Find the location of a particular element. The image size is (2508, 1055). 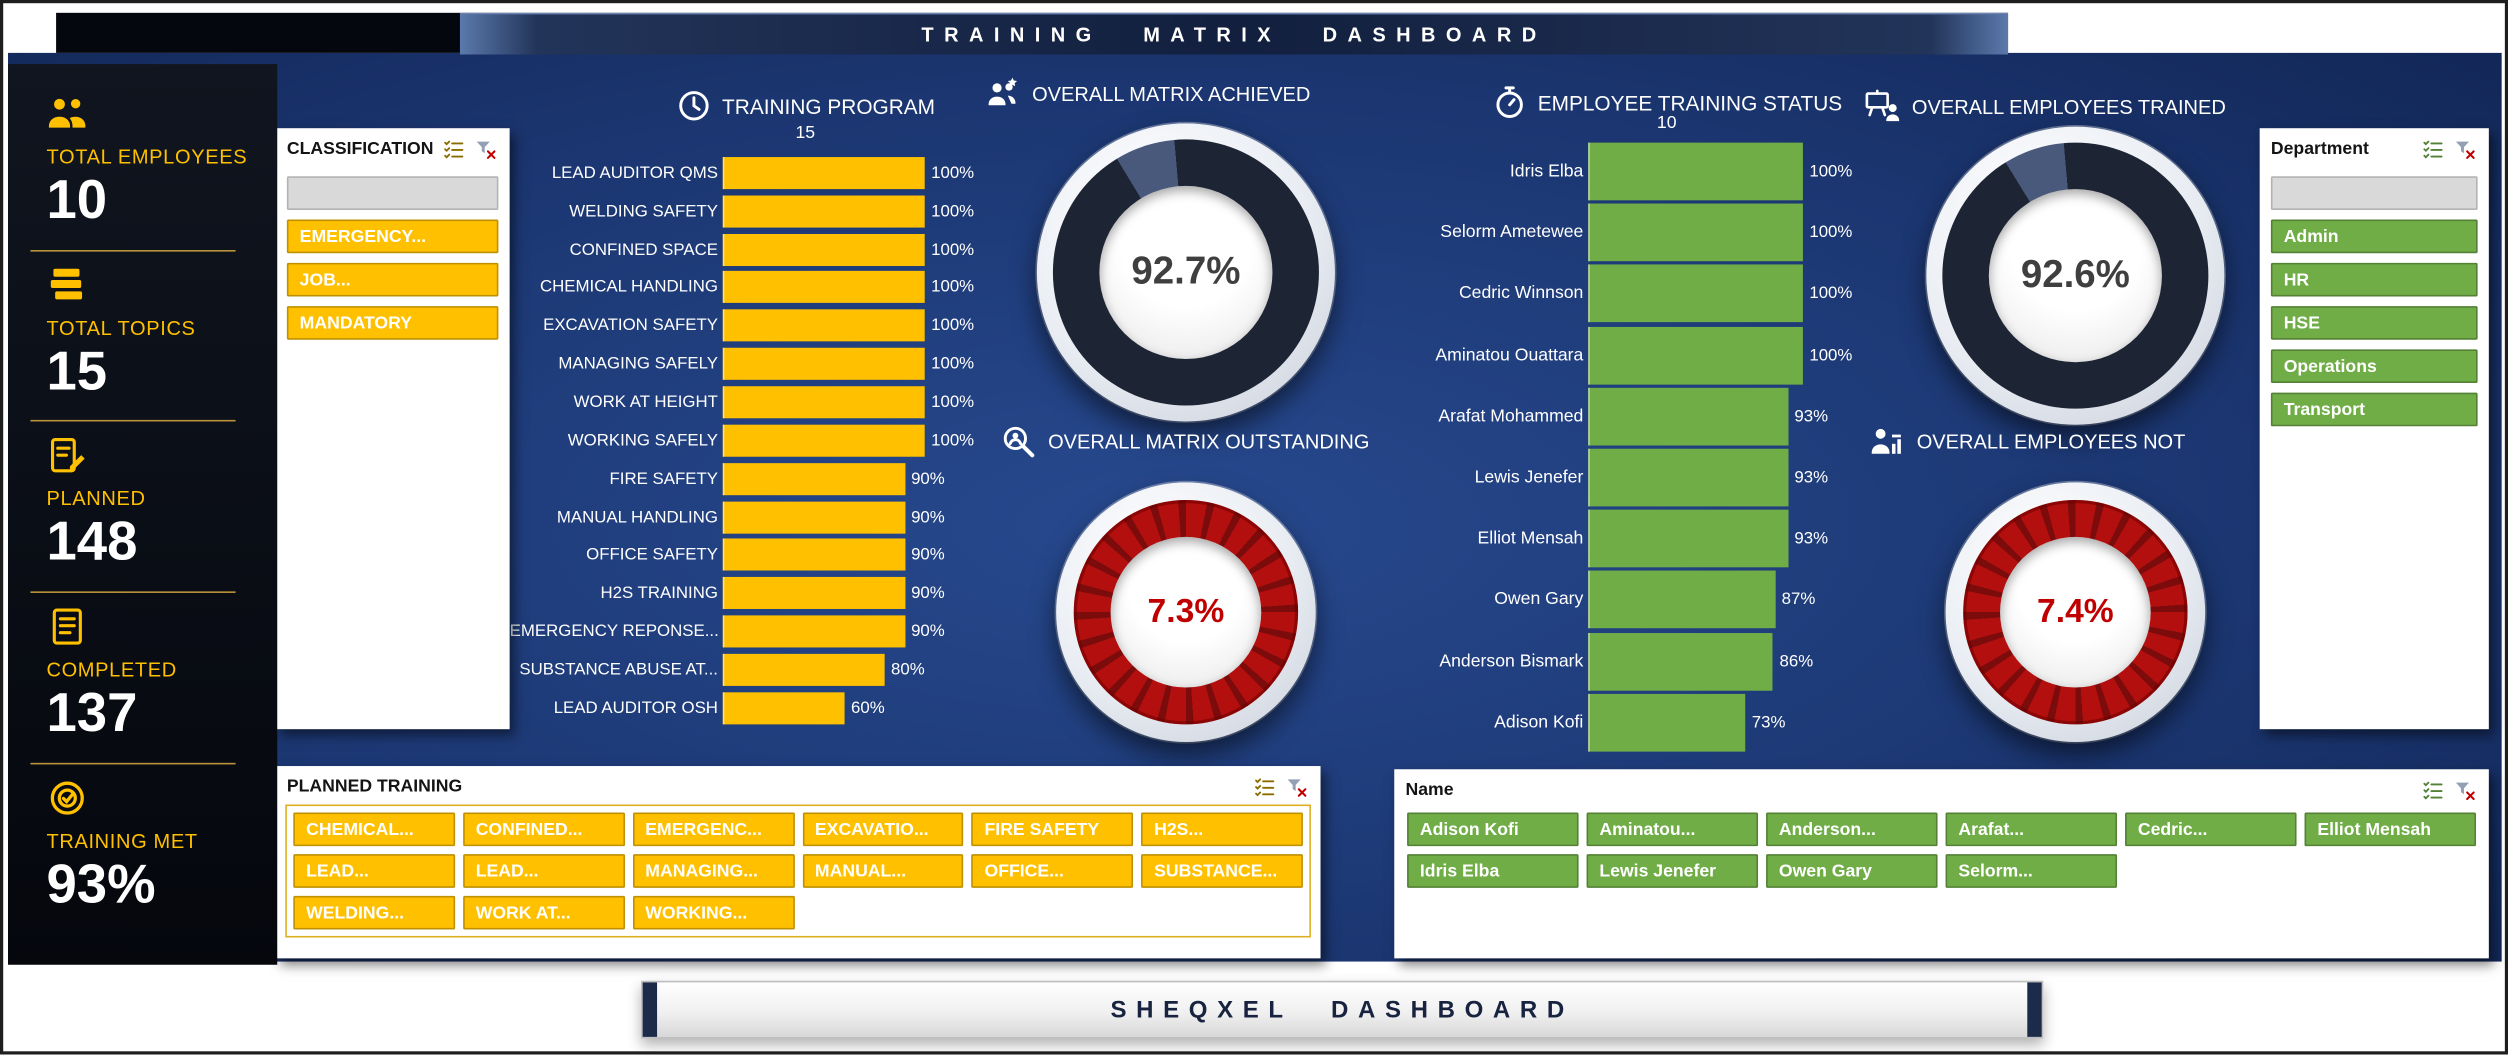

employees-trained-title-text: OVERALL EMPLOYEES TRAINED is located at coordinates (2068, 106).